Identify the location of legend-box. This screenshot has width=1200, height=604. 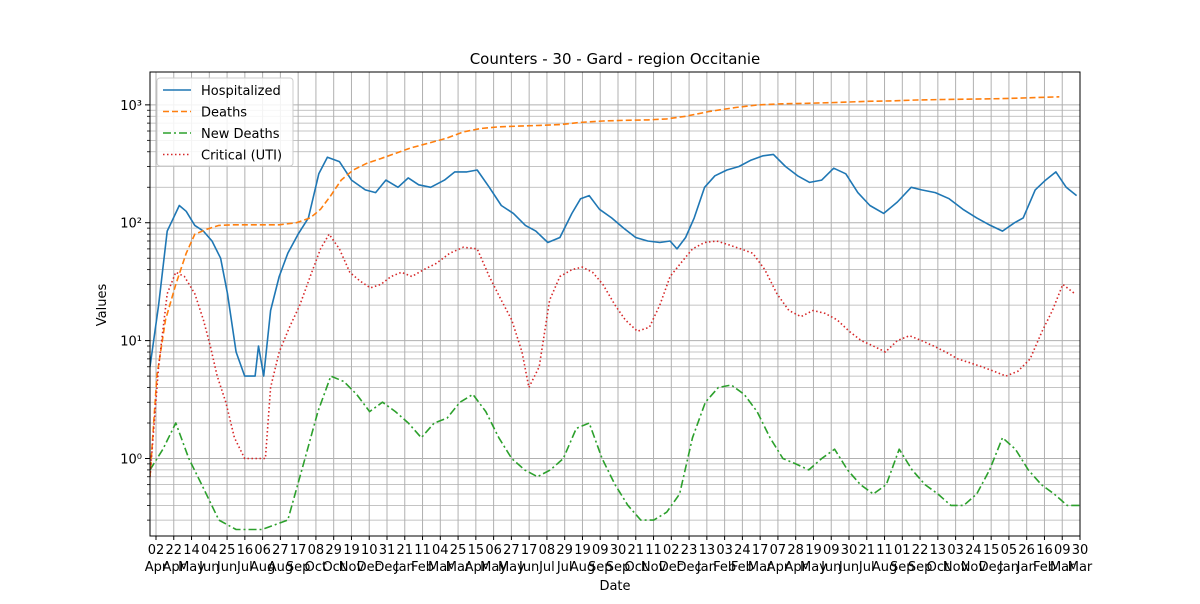
(225, 122).